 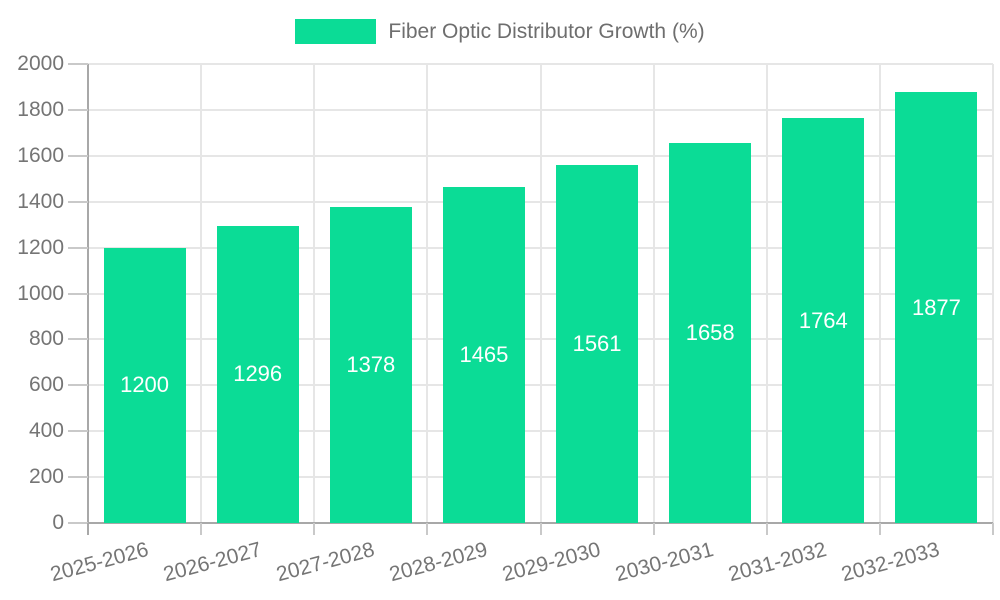 I want to click on y-tick-label-1000: 1000, so click(x=40, y=293).